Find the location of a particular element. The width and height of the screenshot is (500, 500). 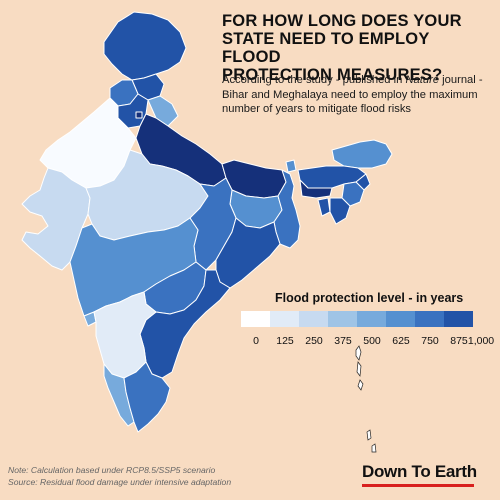

legend-color-bar is located at coordinates (357, 319).